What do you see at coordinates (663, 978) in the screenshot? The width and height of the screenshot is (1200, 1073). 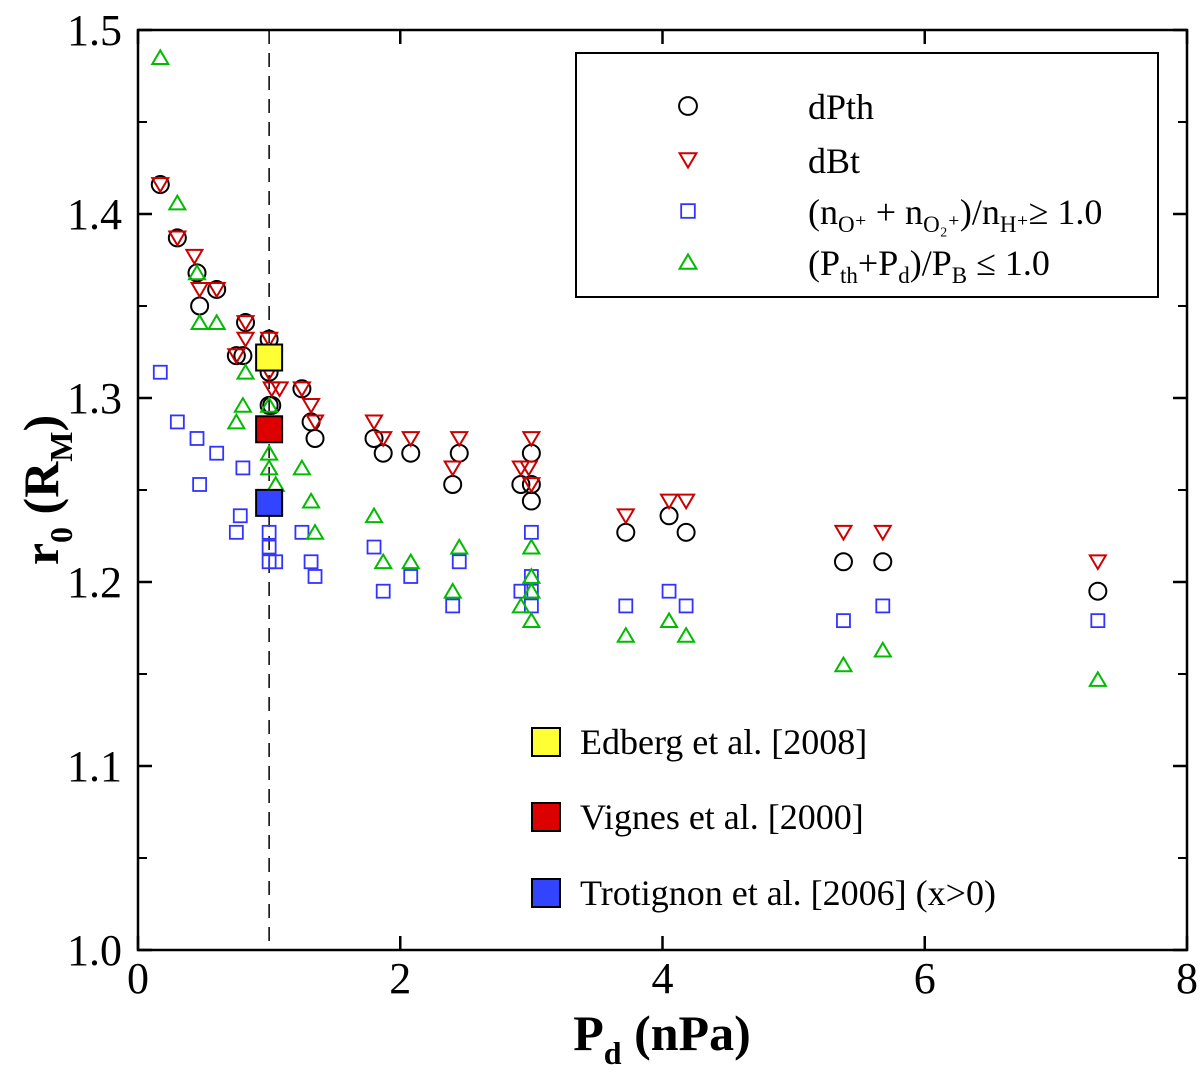 I see `x-tick-label: 4` at bounding box center [663, 978].